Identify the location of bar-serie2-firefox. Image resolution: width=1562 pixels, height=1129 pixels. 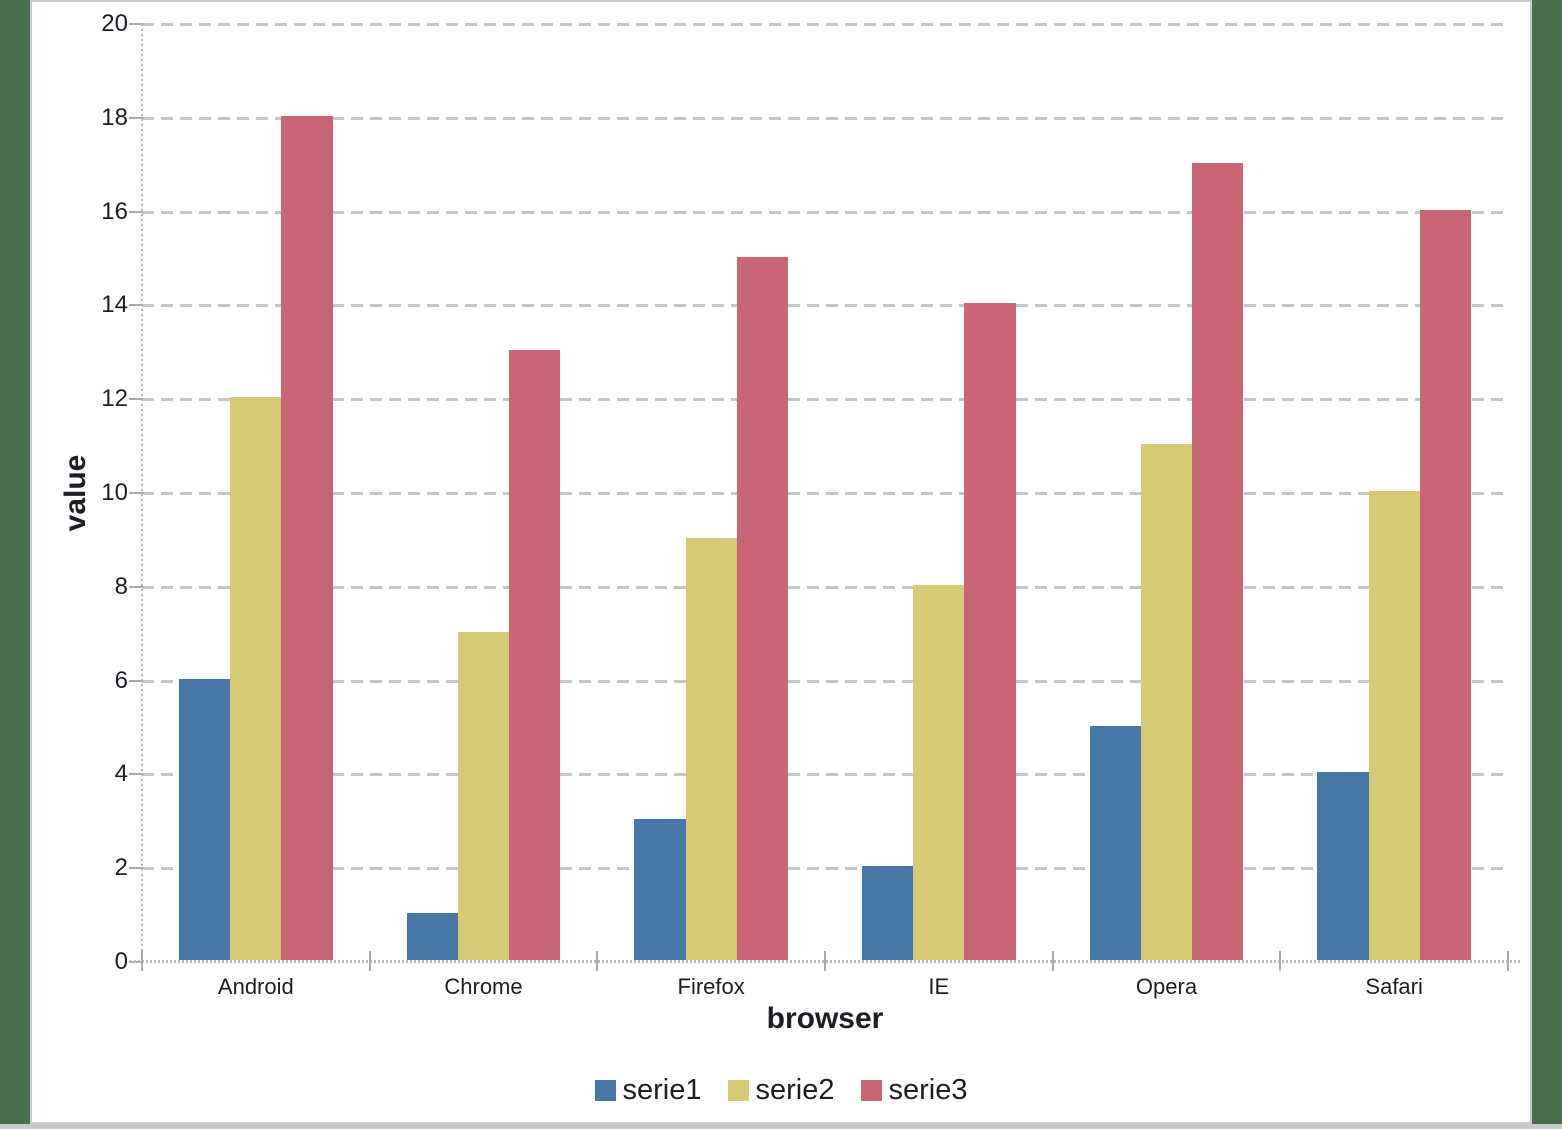
(711, 748).